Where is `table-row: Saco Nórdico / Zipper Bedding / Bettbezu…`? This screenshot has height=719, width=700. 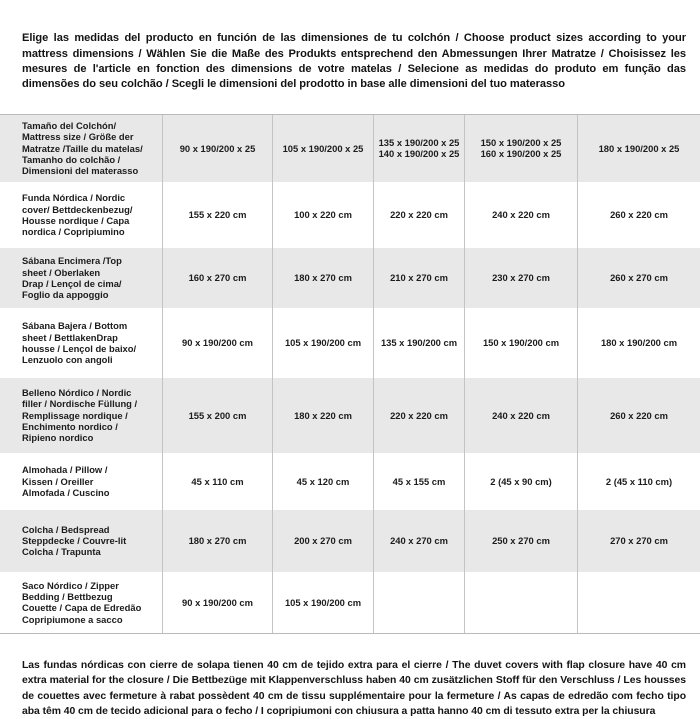
table-row: Saco Nórdico / Zipper Bedding / Bettbezu… is located at coordinates (350, 602).